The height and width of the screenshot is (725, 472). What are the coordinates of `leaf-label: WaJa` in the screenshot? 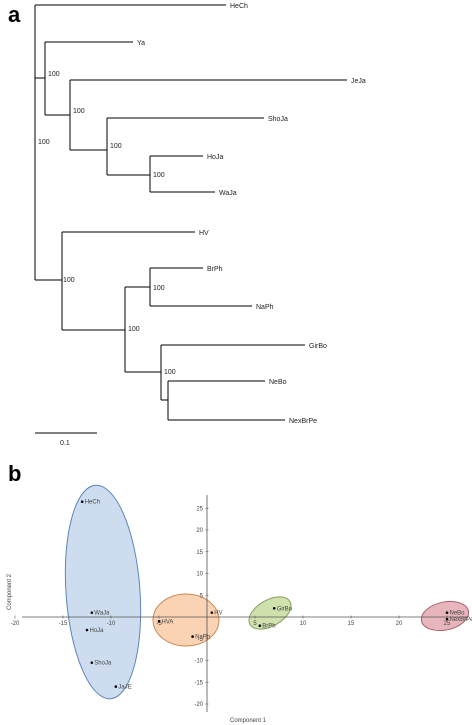 It's located at (228, 193).